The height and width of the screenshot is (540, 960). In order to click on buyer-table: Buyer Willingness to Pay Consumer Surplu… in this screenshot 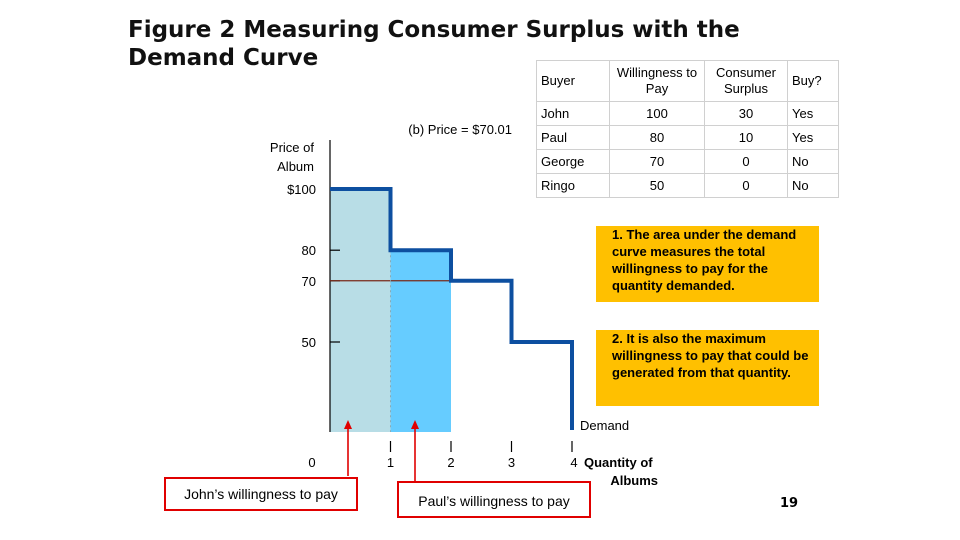, I will do `click(687, 129)`.